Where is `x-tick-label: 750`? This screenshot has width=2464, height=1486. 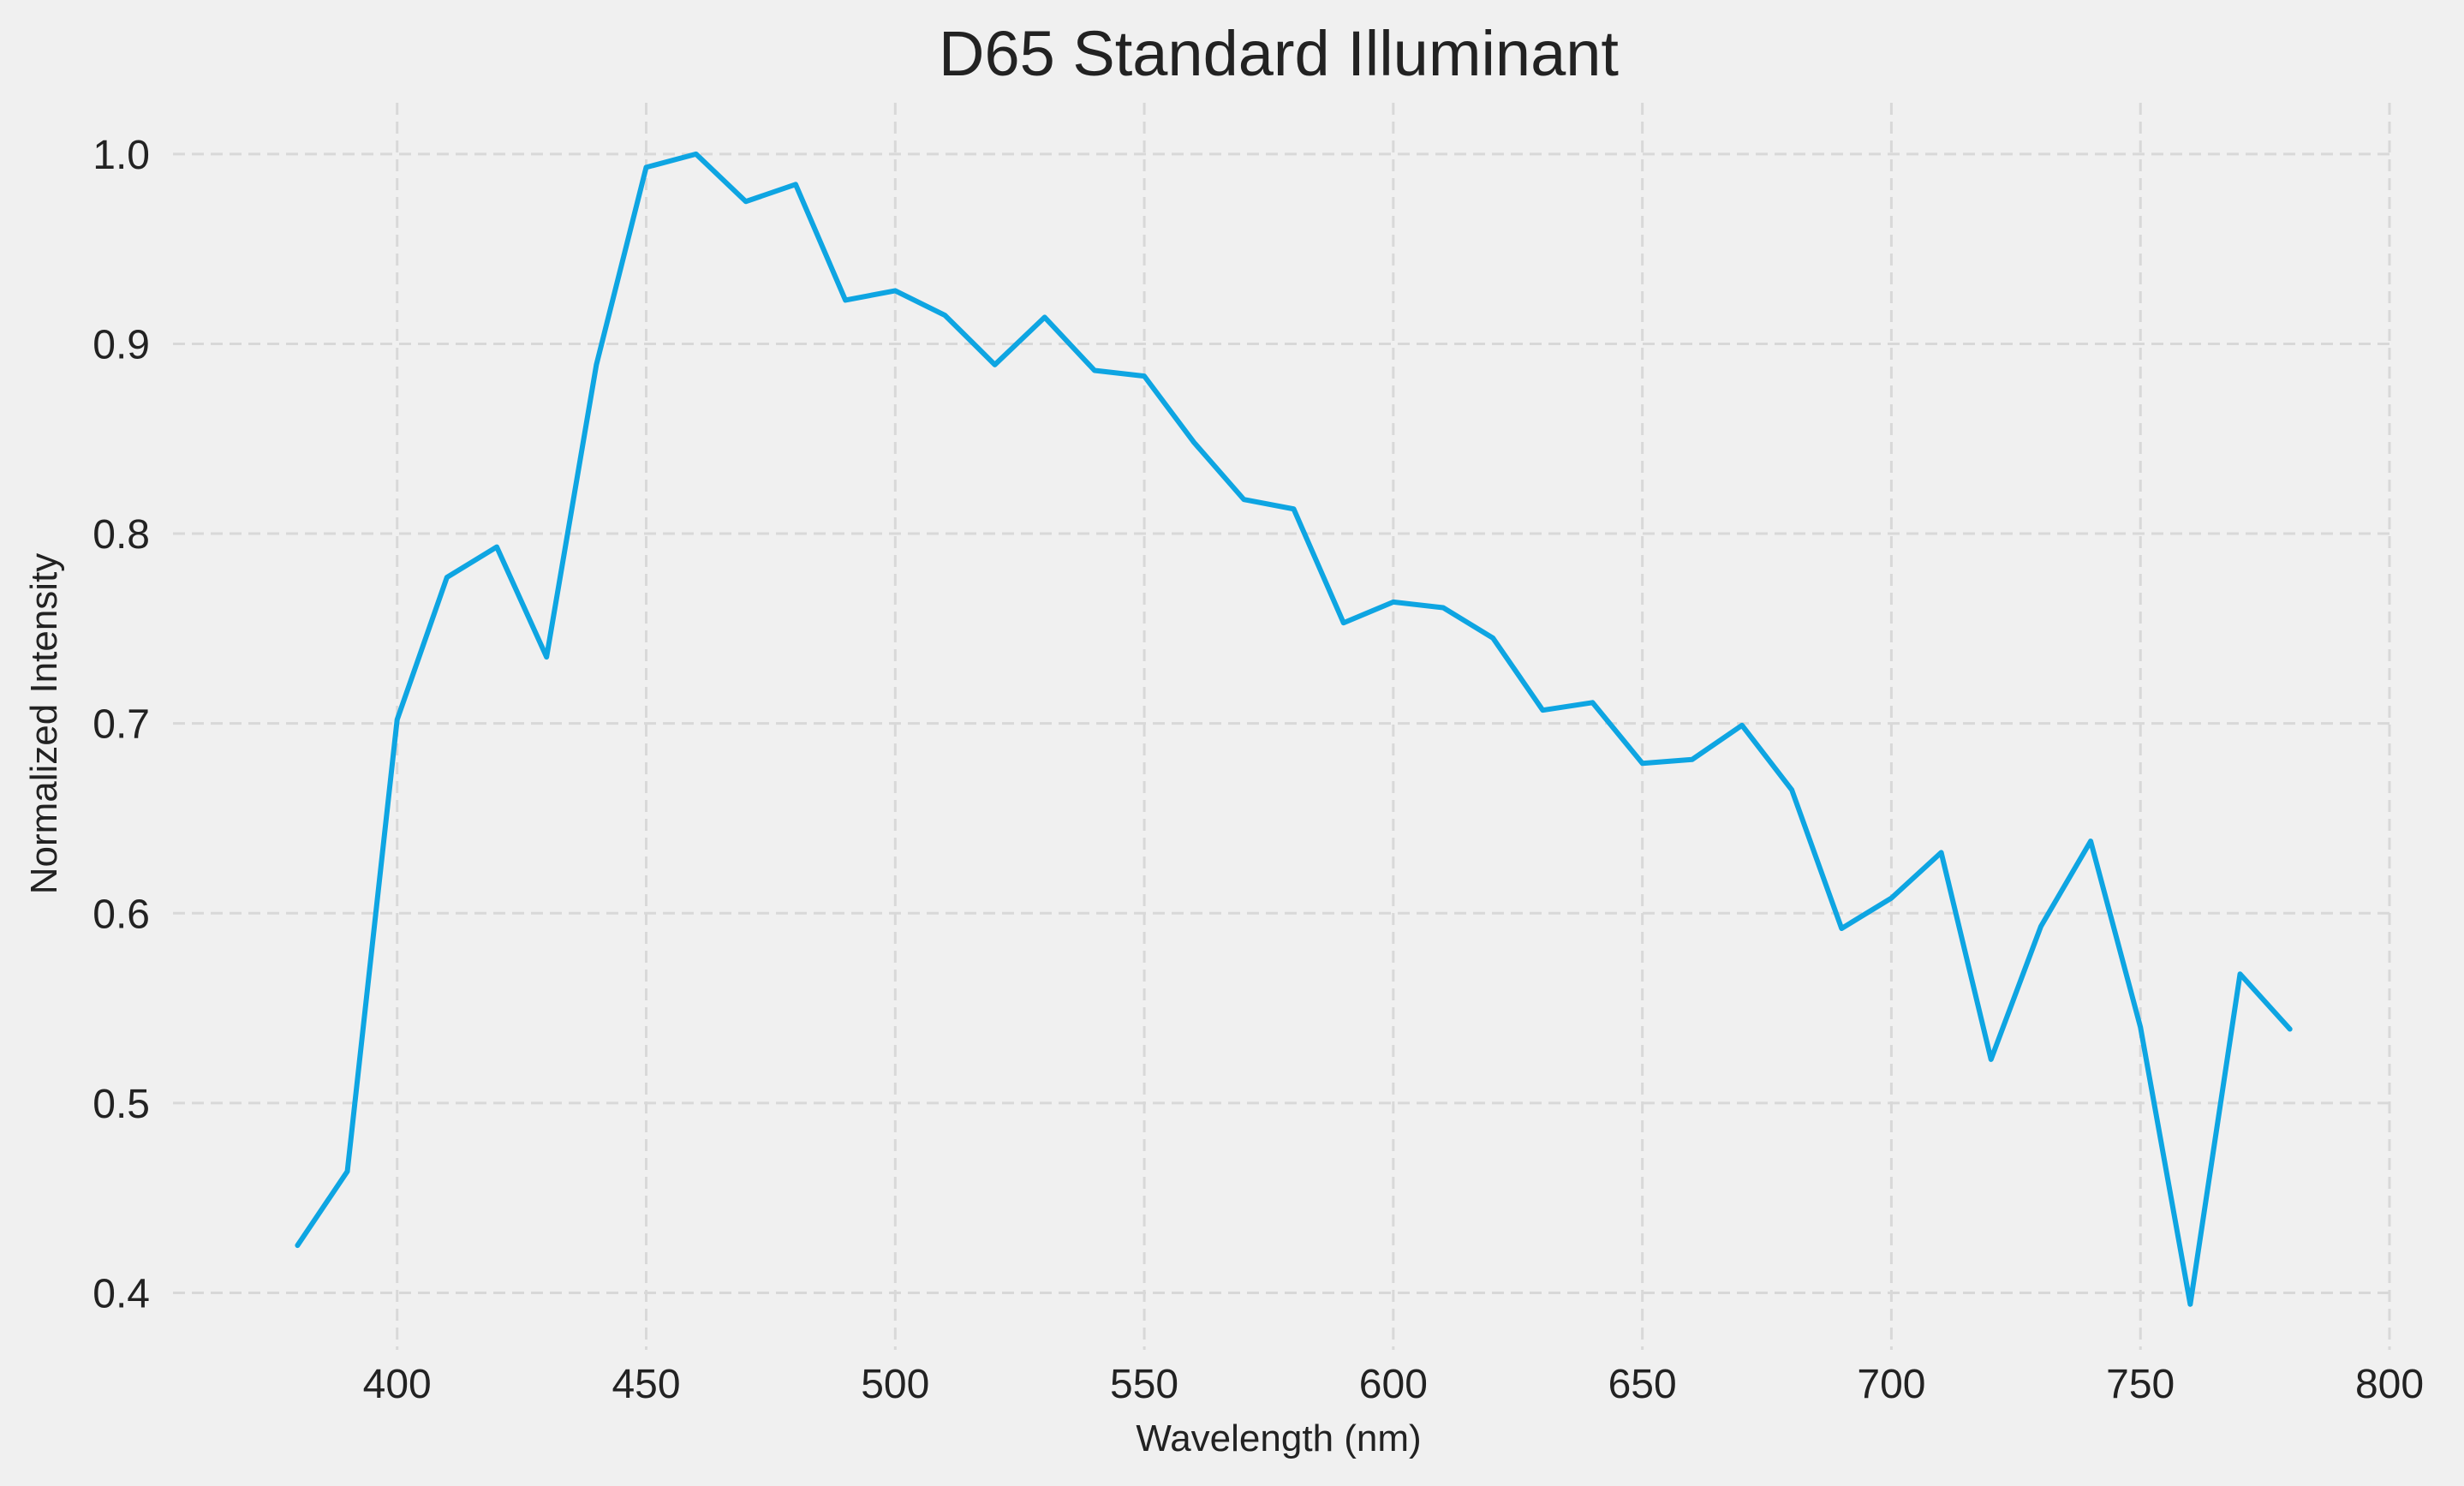
x-tick-label: 750 is located at coordinates (2140, 1385).